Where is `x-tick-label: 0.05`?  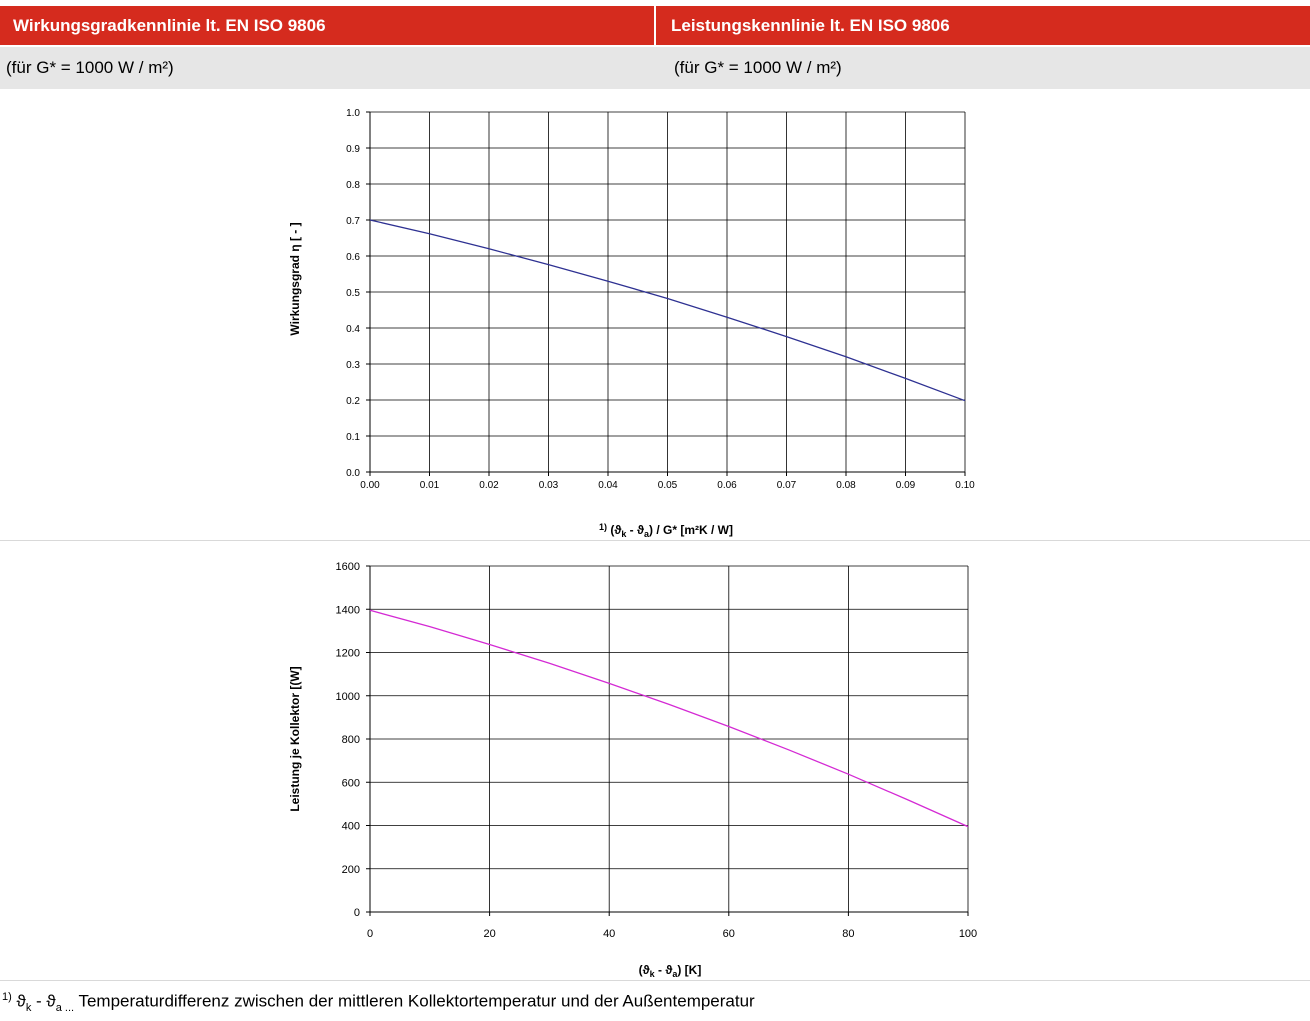 x-tick-label: 0.05 is located at coordinates (668, 485).